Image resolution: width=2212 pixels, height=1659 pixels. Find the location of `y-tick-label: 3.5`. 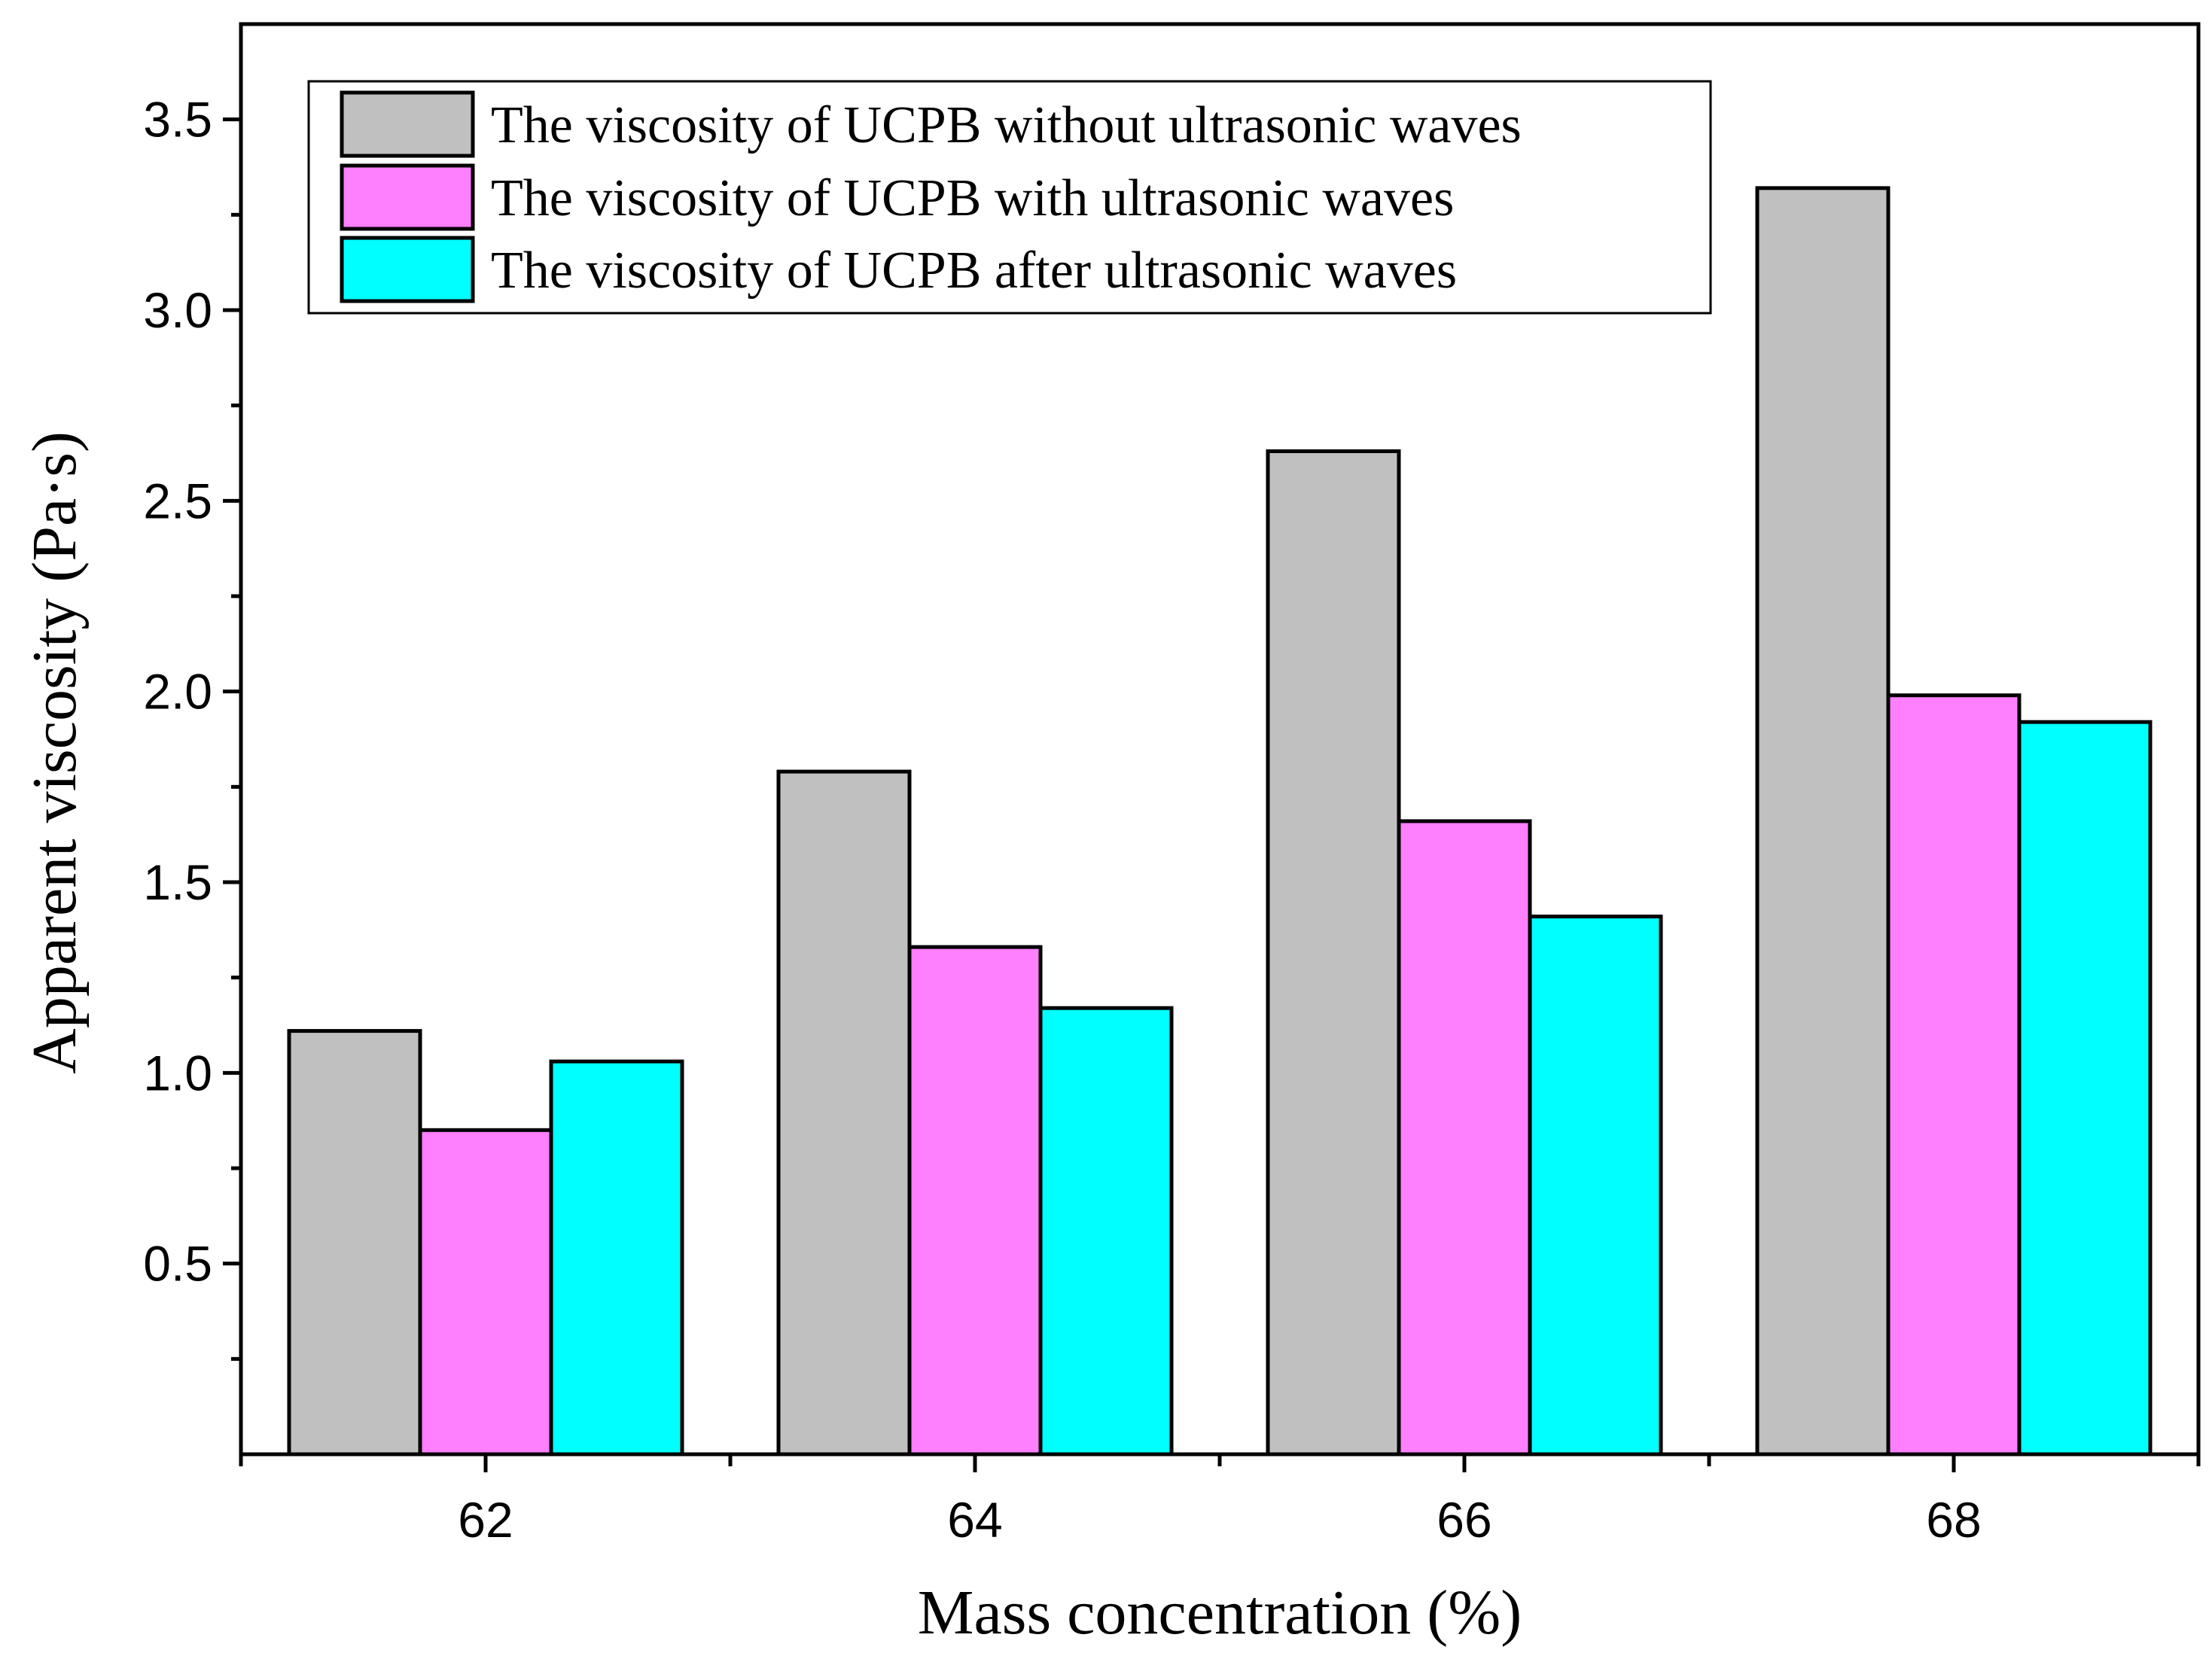

y-tick-label: 3.5 is located at coordinates (177, 120).